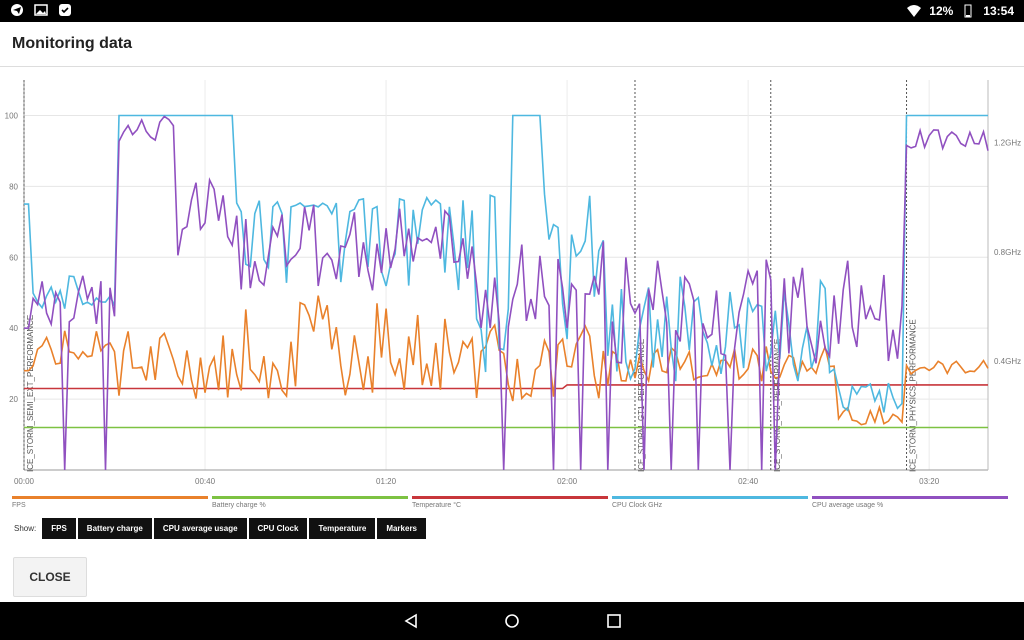  I want to click on status-bar: 12% 13:54, so click(512, 11).